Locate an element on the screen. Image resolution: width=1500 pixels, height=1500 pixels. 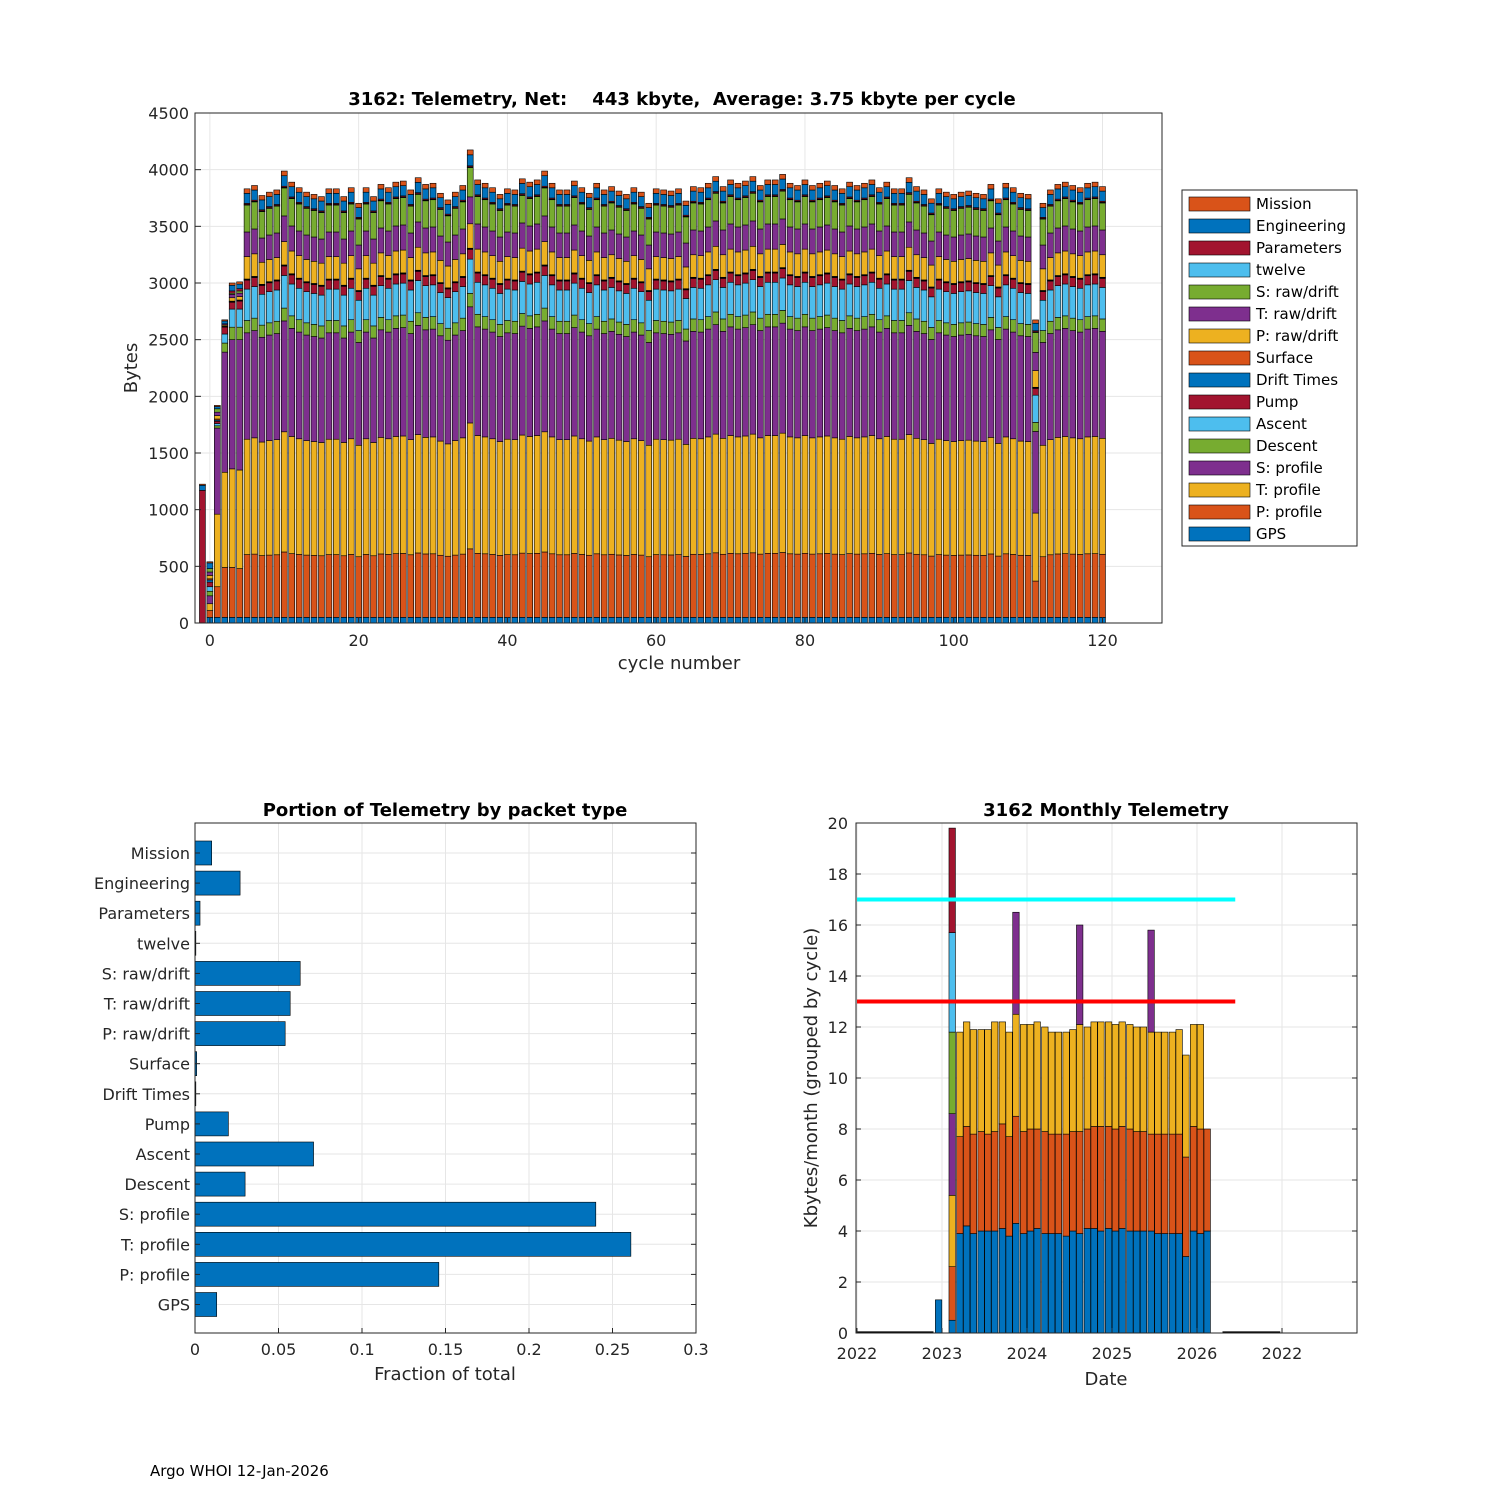
legend-label: T: profile is located at coordinates (1288, 490).